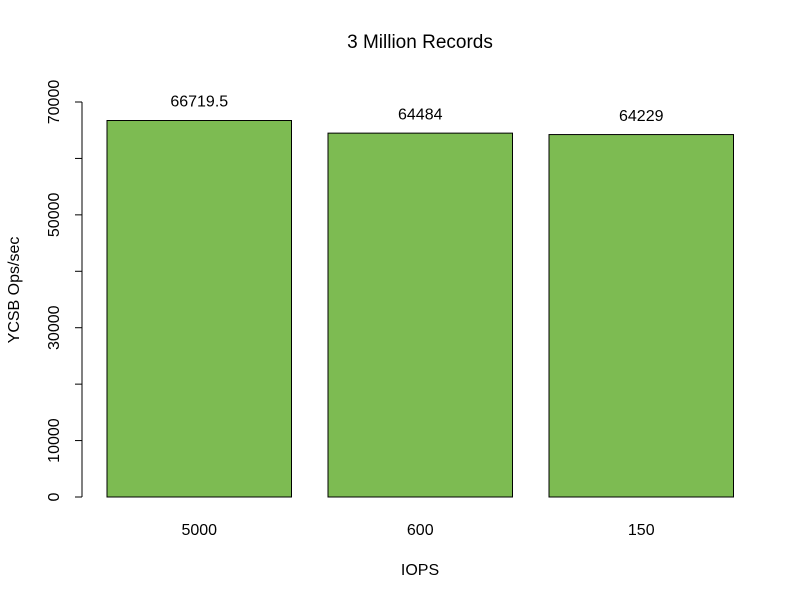 Image resolution: width=800 pixels, height=600 pixels. Describe the element at coordinates (641, 116) in the screenshot. I see `value-label: 64229` at that location.